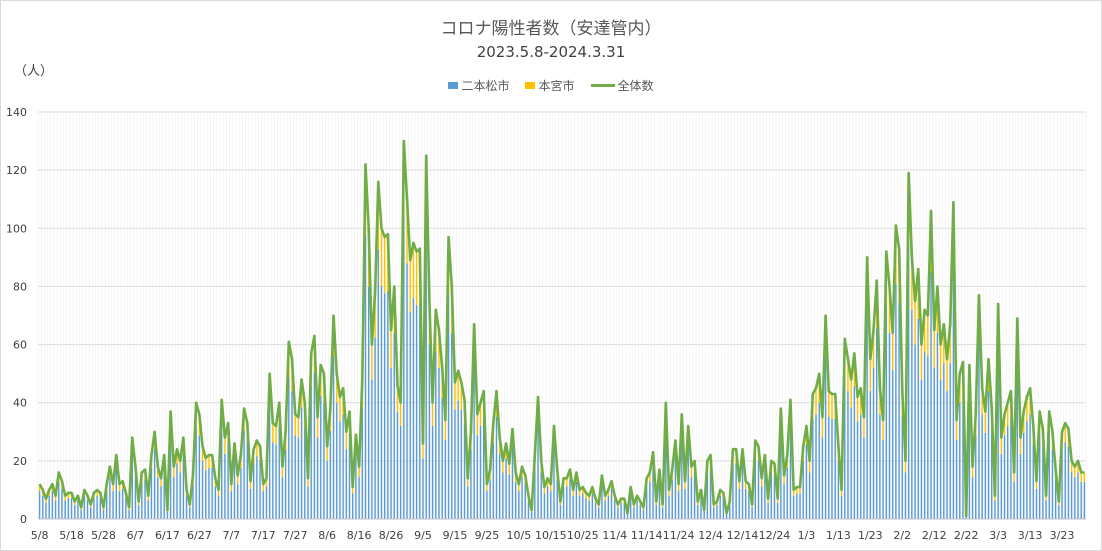 Image resolution: width=1102 pixels, height=551 pixels. Describe the element at coordinates (231, 535) in the screenshot. I see `x-tick-label: 7/7` at that location.